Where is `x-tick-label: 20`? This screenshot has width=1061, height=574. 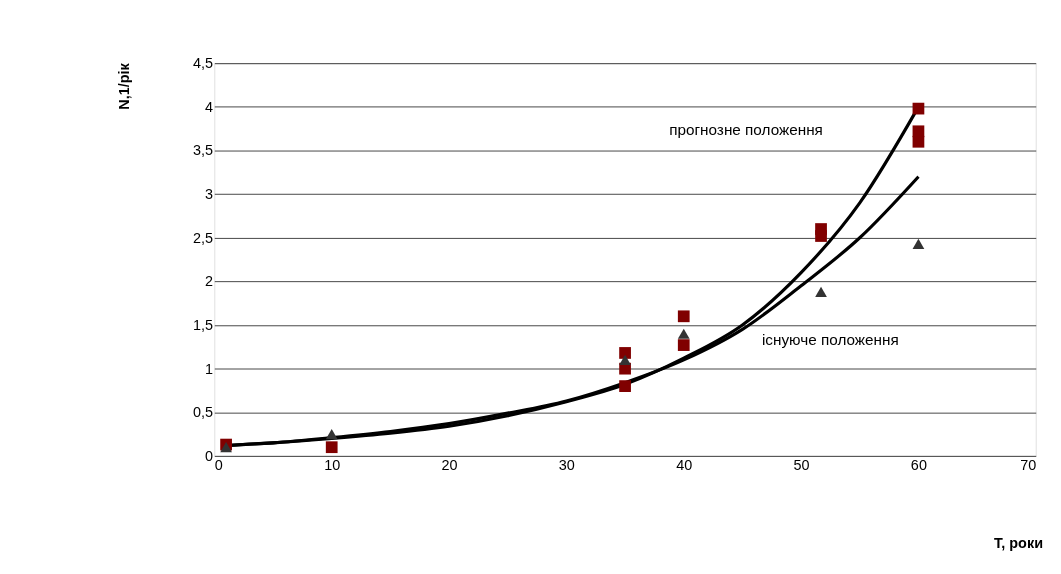 x-tick-label: 20 is located at coordinates (449, 464).